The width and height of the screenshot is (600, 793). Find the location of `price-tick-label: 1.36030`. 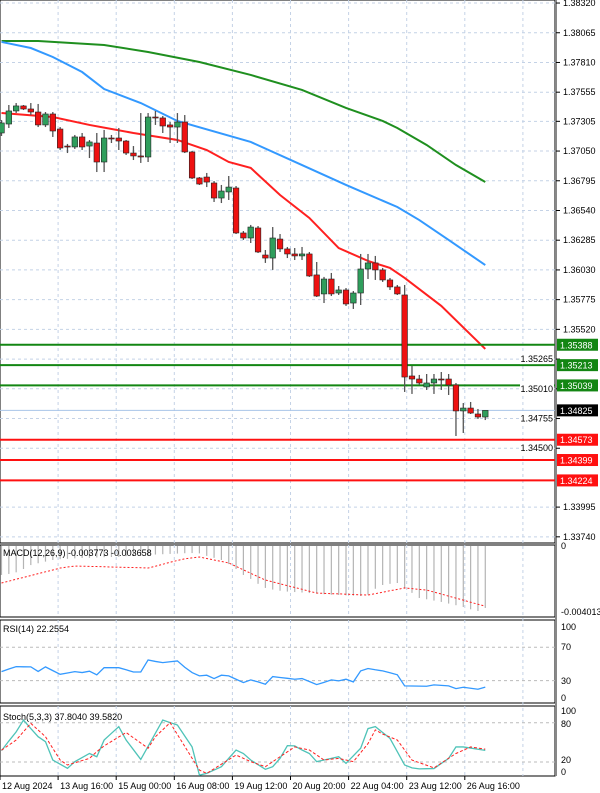

price-tick-label: 1.36030 is located at coordinates (579, 270).